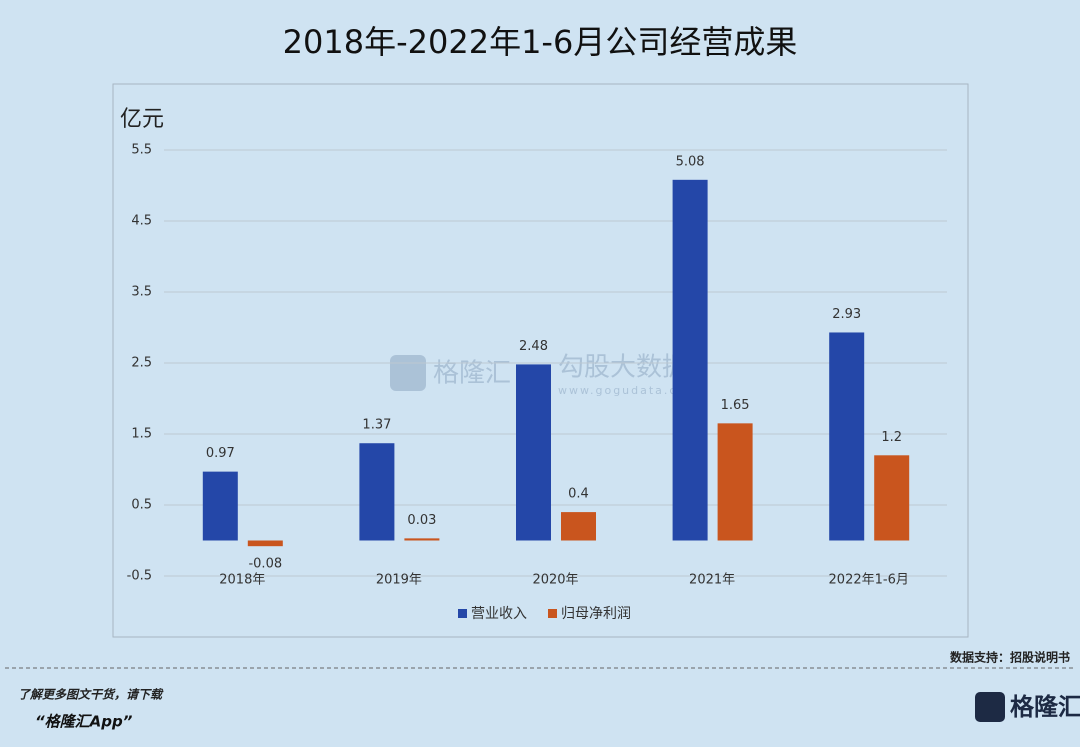  Describe the element at coordinates (141, 221) in the screenshot. I see `y-tick-label: 4.5` at that location.